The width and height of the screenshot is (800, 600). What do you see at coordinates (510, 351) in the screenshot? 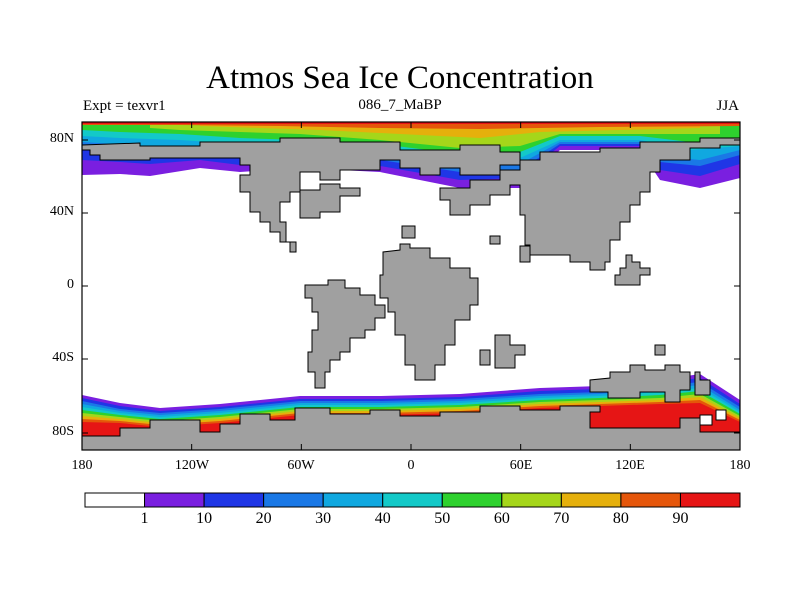
I see `arabia-fragment` at bounding box center [510, 351].